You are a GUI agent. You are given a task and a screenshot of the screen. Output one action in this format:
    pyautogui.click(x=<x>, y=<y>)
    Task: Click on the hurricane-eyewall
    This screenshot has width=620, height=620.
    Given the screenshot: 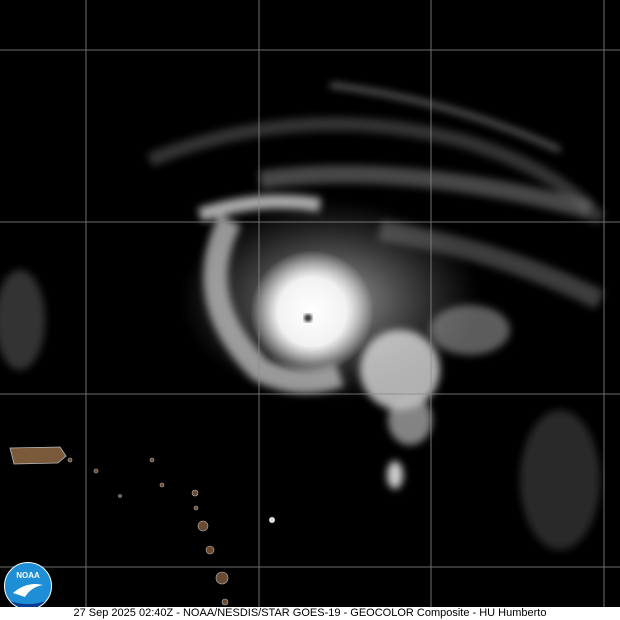 What is the action you would take?
    pyautogui.click(x=312, y=312)
    